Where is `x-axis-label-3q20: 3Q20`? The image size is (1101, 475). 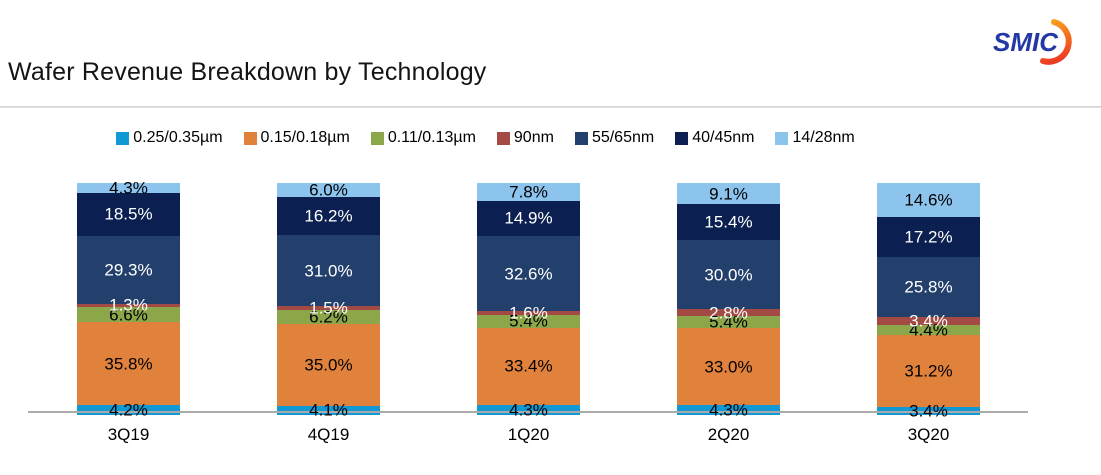
x-axis-label-3q20: 3Q20 is located at coordinates (928, 434).